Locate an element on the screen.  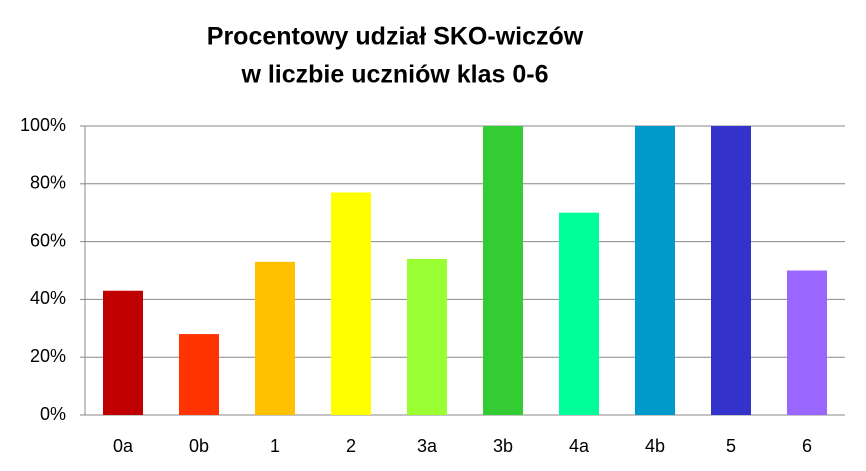
x-tick-label: 3a is located at coordinates (427, 446).